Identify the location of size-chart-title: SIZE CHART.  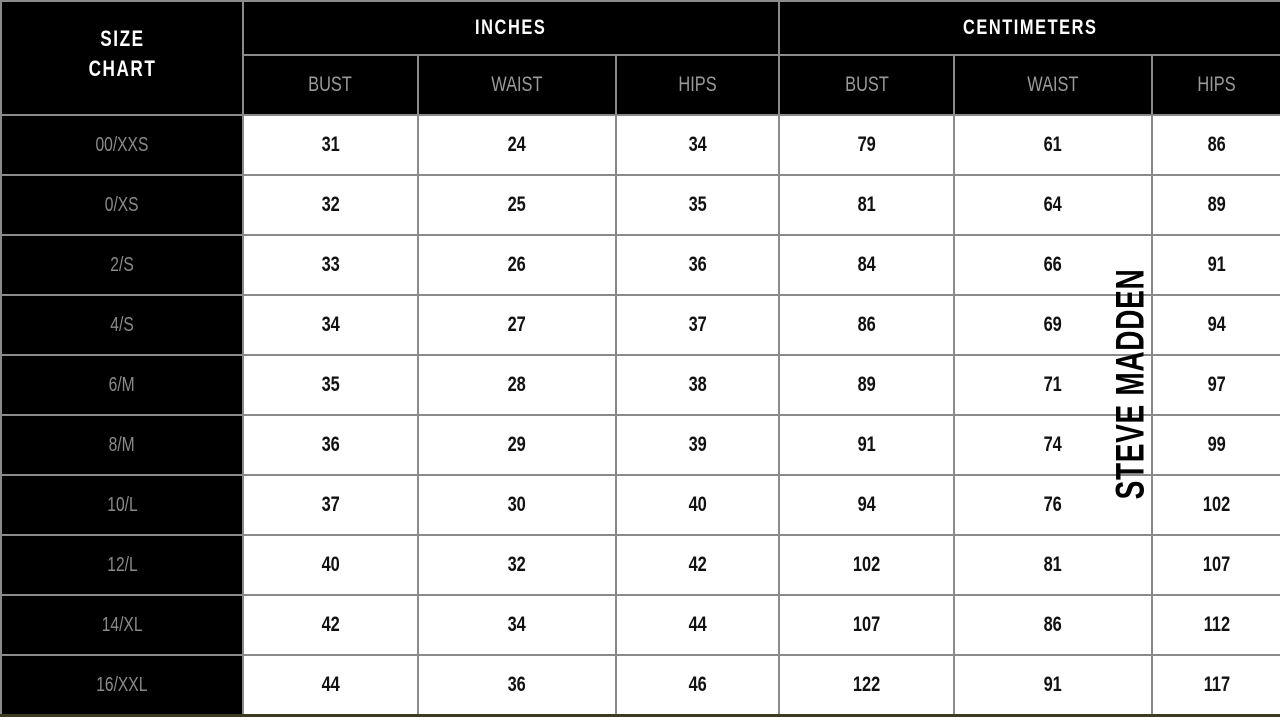
(122, 58).